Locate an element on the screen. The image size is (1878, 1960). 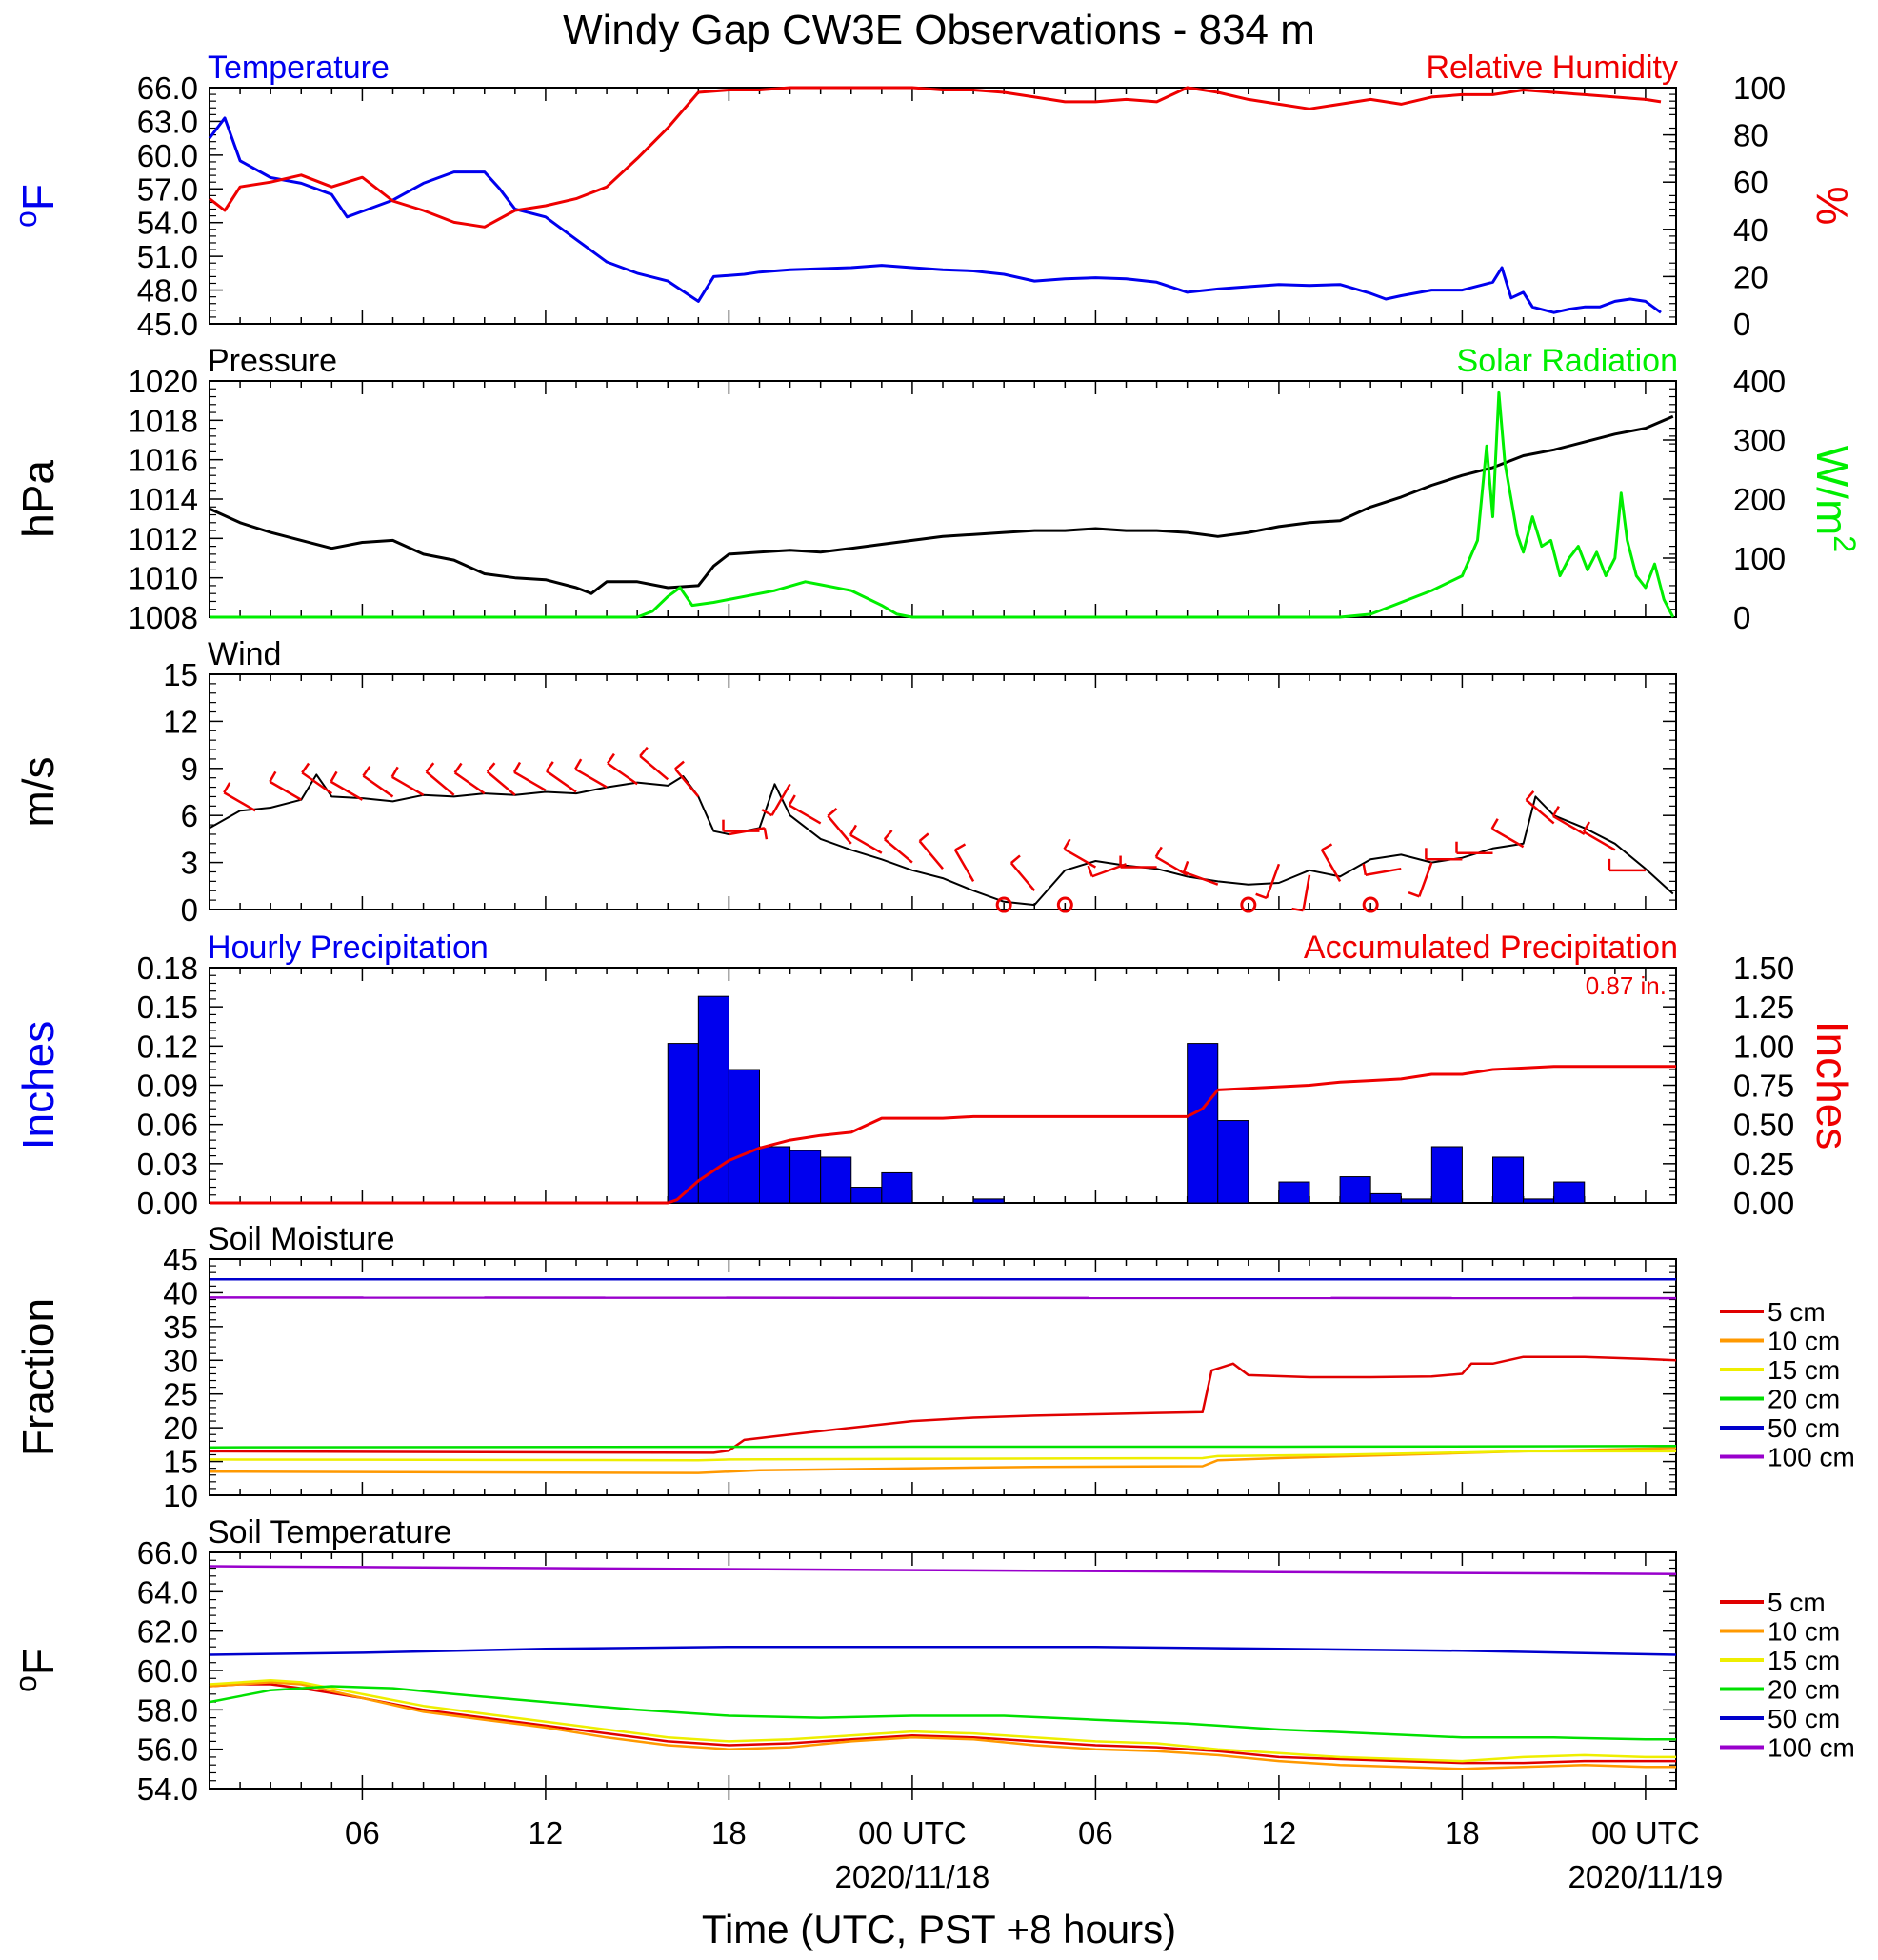
wind-speed-series is located at coordinates (941, 840).